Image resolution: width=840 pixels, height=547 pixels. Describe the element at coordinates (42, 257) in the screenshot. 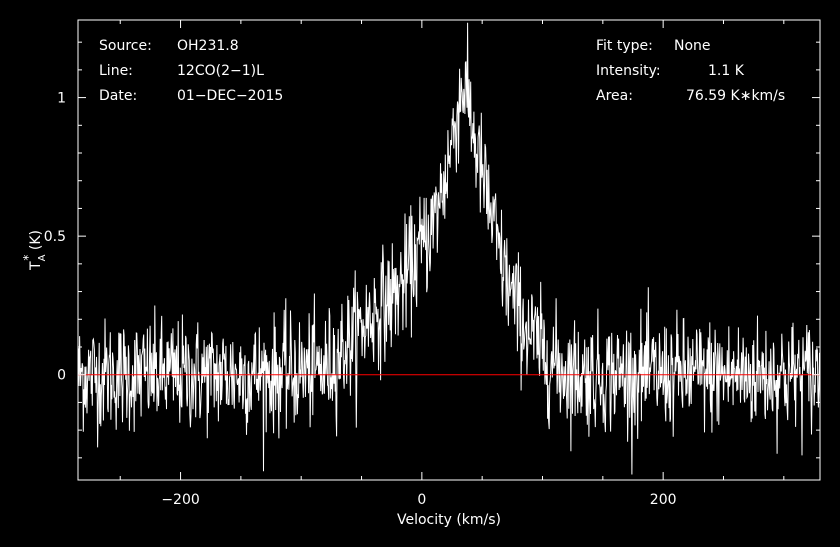

I see `y-label-sub: A` at that location.